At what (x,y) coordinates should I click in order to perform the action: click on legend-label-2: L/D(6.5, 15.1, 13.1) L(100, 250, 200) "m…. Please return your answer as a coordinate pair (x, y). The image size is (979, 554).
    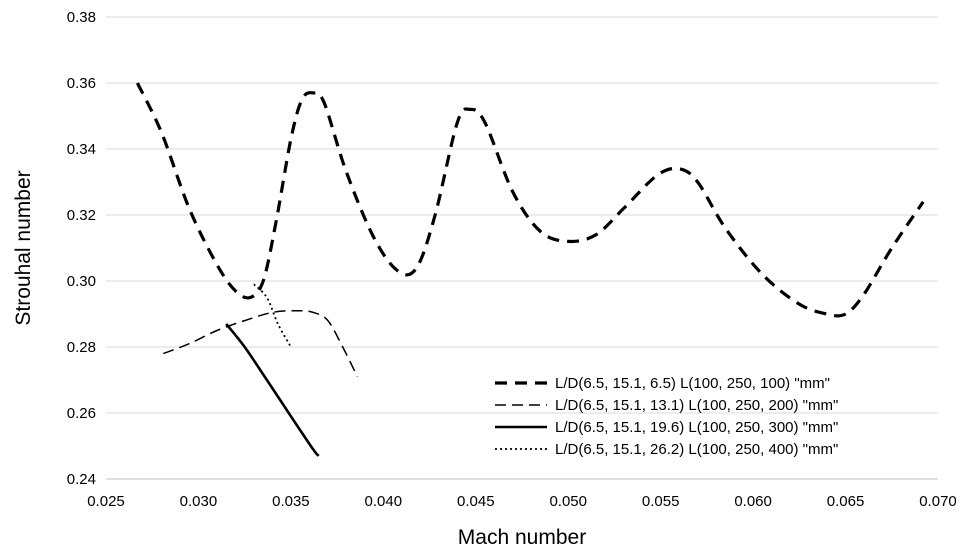
    Looking at the image, I should click on (696, 405).